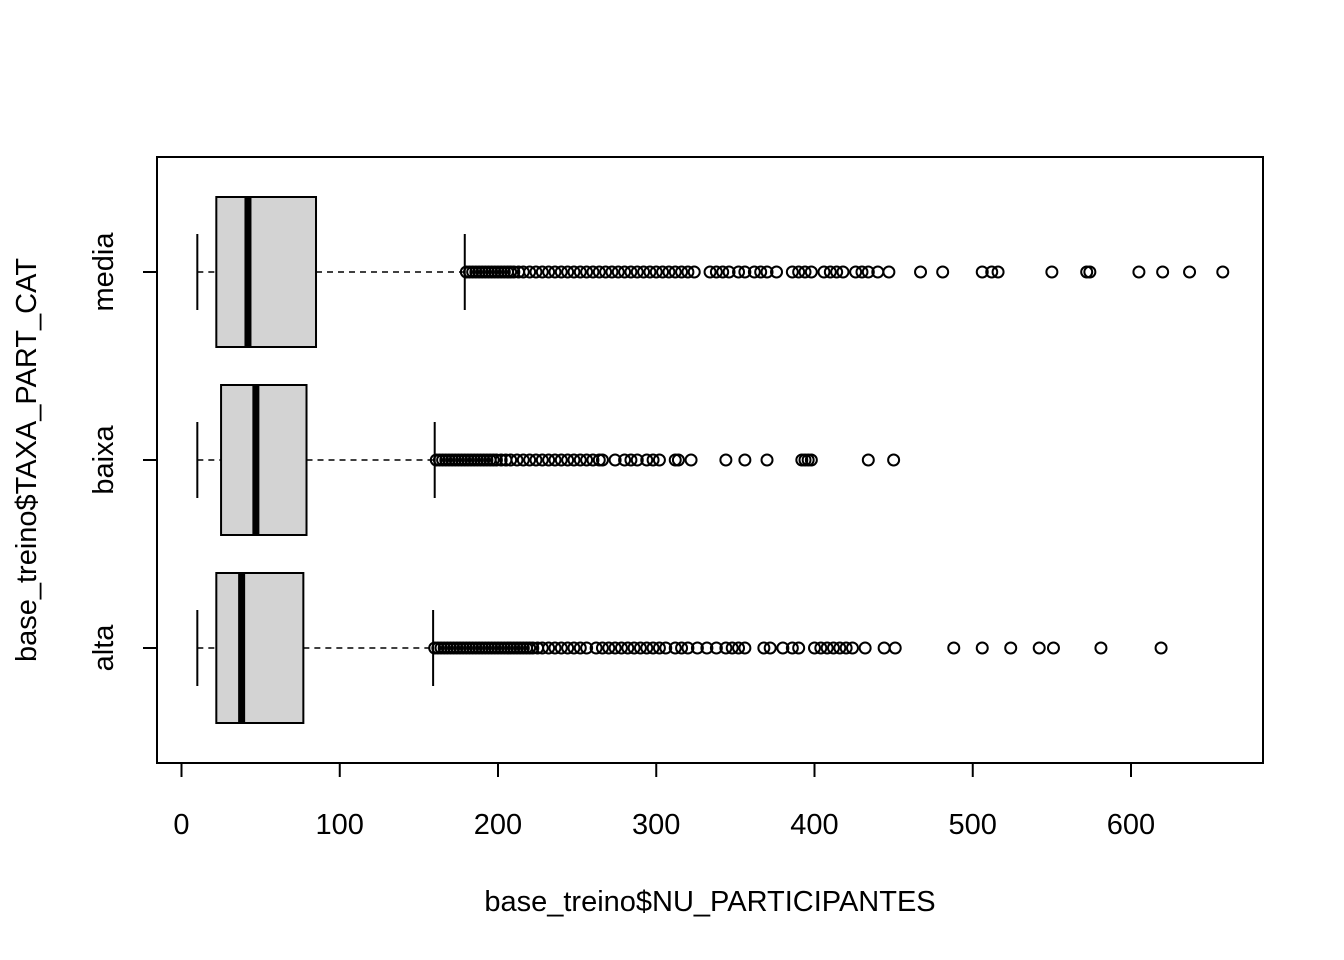 The width and height of the screenshot is (1344, 960). I want to click on x-tick-label: 0, so click(181, 825).